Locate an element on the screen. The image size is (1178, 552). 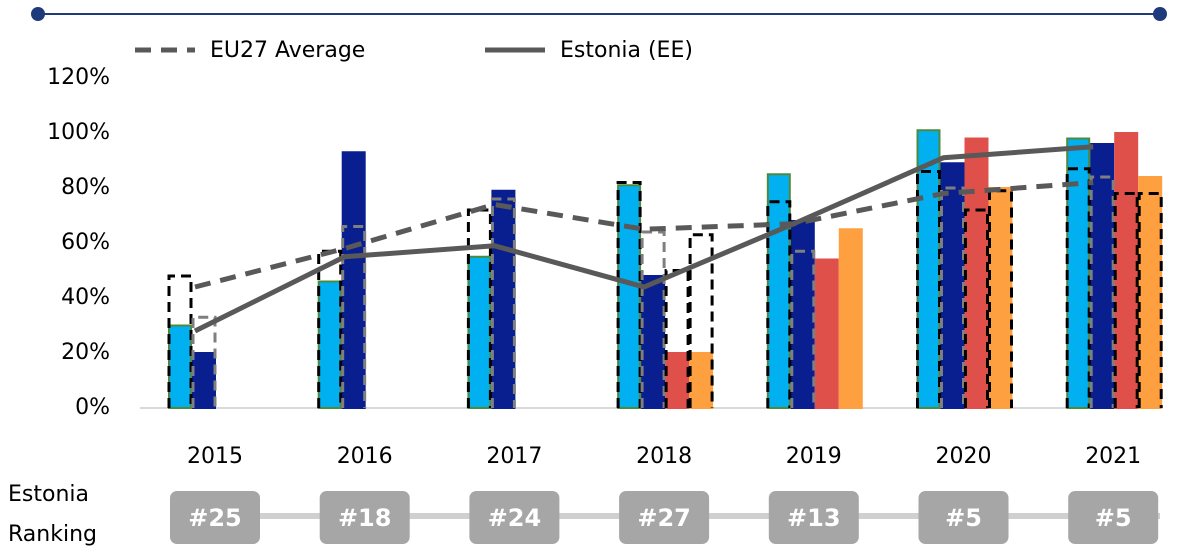
ranking-value: #25 is located at coordinates (215, 518).